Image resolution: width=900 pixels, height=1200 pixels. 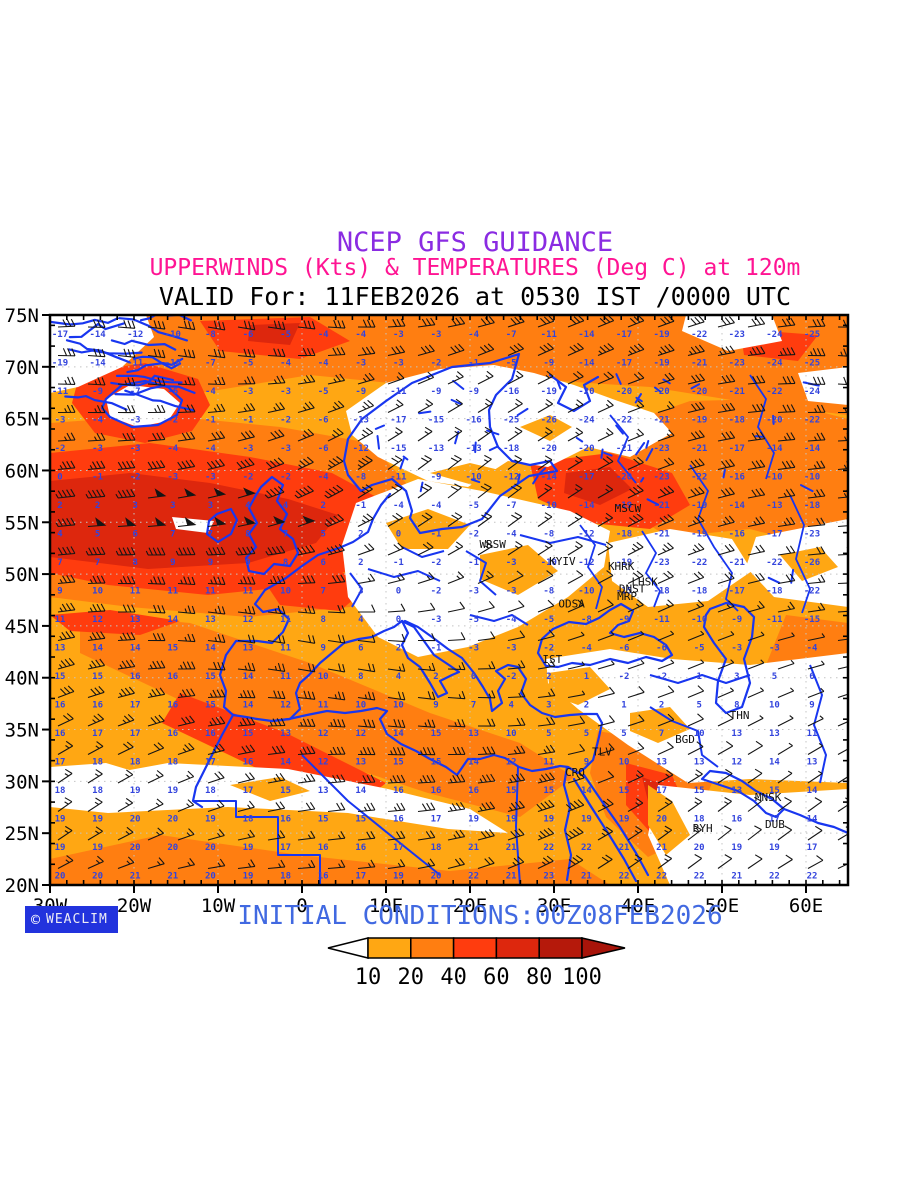 I want to click on svg-text: 8, so click(x=736, y=706).